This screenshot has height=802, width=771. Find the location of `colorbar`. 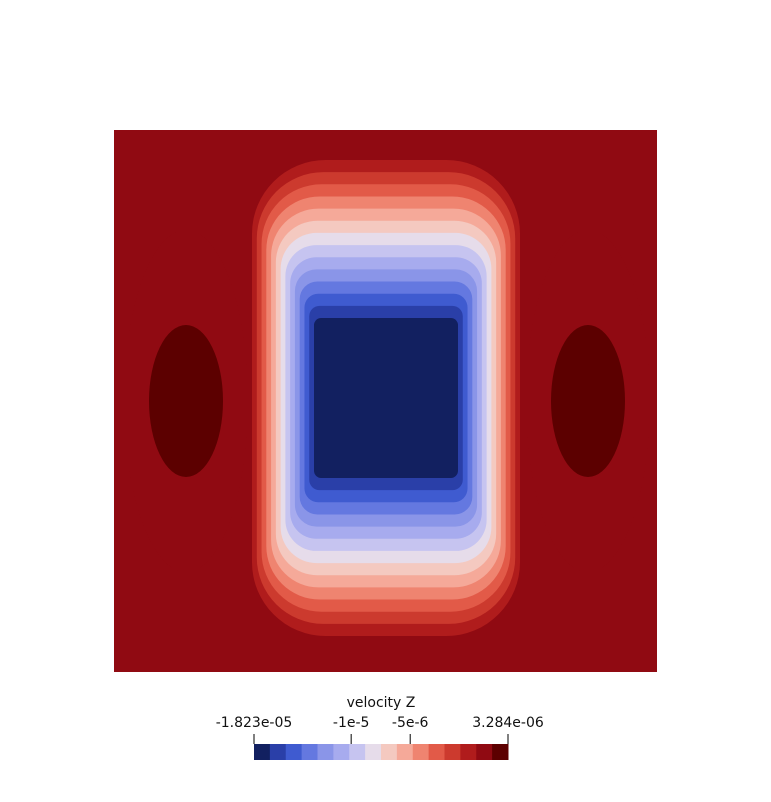

colorbar is located at coordinates (381, 747).